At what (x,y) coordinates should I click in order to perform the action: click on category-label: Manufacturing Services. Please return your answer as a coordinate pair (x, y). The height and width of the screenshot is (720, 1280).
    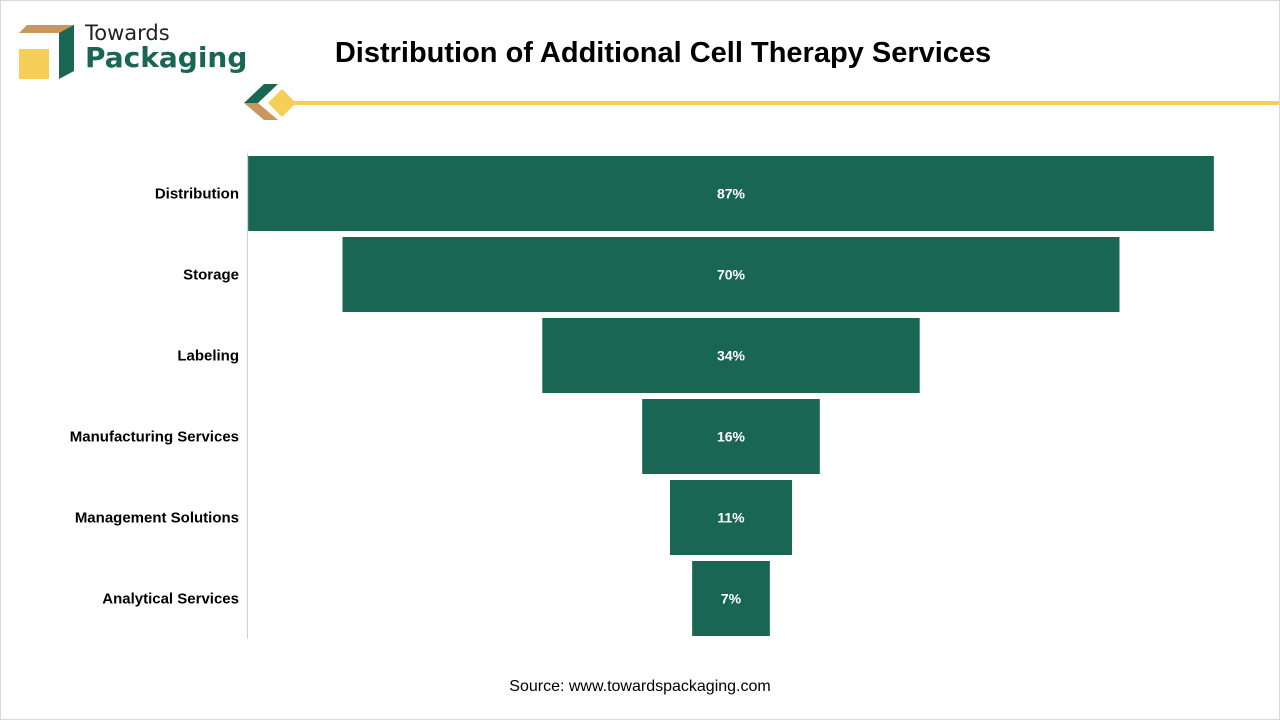
    Looking at the image, I should click on (154, 437).